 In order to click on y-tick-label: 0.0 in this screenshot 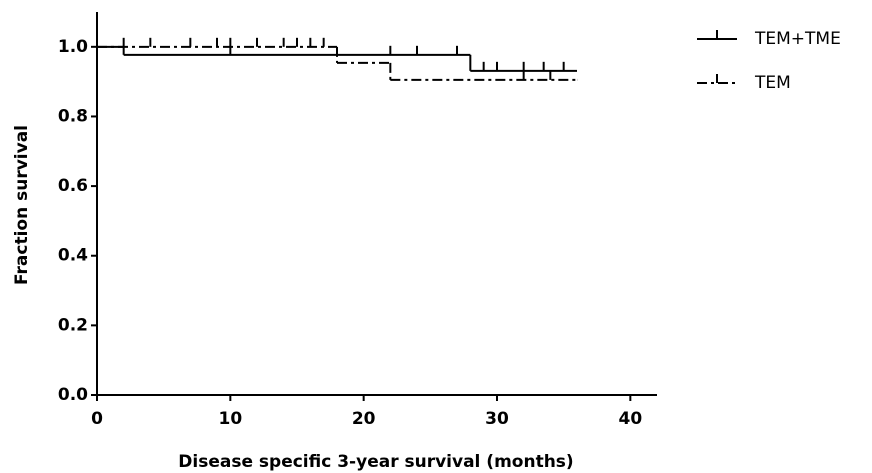, I will do `click(73, 395)`.